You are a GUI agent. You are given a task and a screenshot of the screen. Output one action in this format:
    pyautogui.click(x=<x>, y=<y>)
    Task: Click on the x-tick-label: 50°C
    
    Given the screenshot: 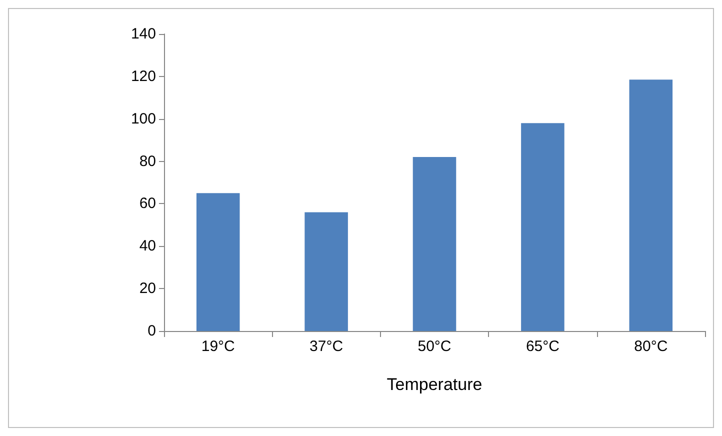 What is the action you would take?
    pyautogui.click(x=435, y=346)
    